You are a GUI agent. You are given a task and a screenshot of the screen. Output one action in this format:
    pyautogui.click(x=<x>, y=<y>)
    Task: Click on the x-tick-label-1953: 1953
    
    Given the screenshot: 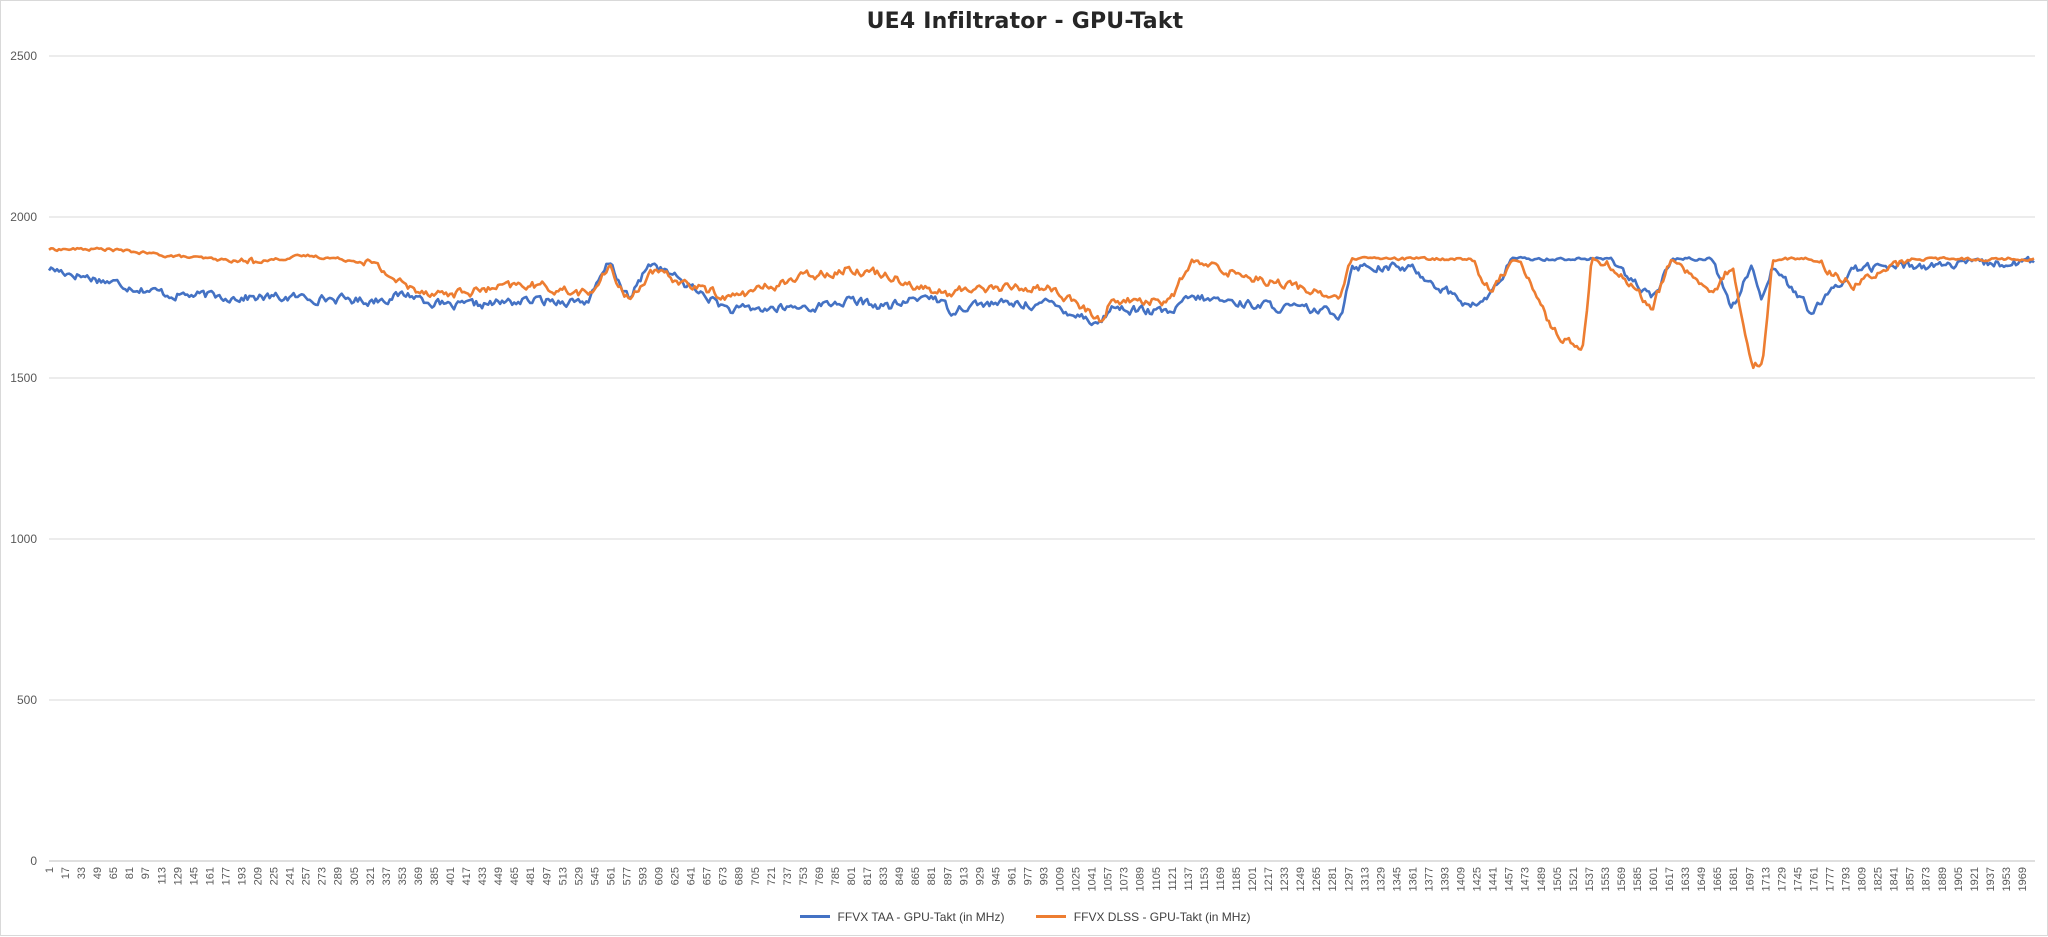 What is the action you would take?
    pyautogui.click(x=2007, y=879)
    